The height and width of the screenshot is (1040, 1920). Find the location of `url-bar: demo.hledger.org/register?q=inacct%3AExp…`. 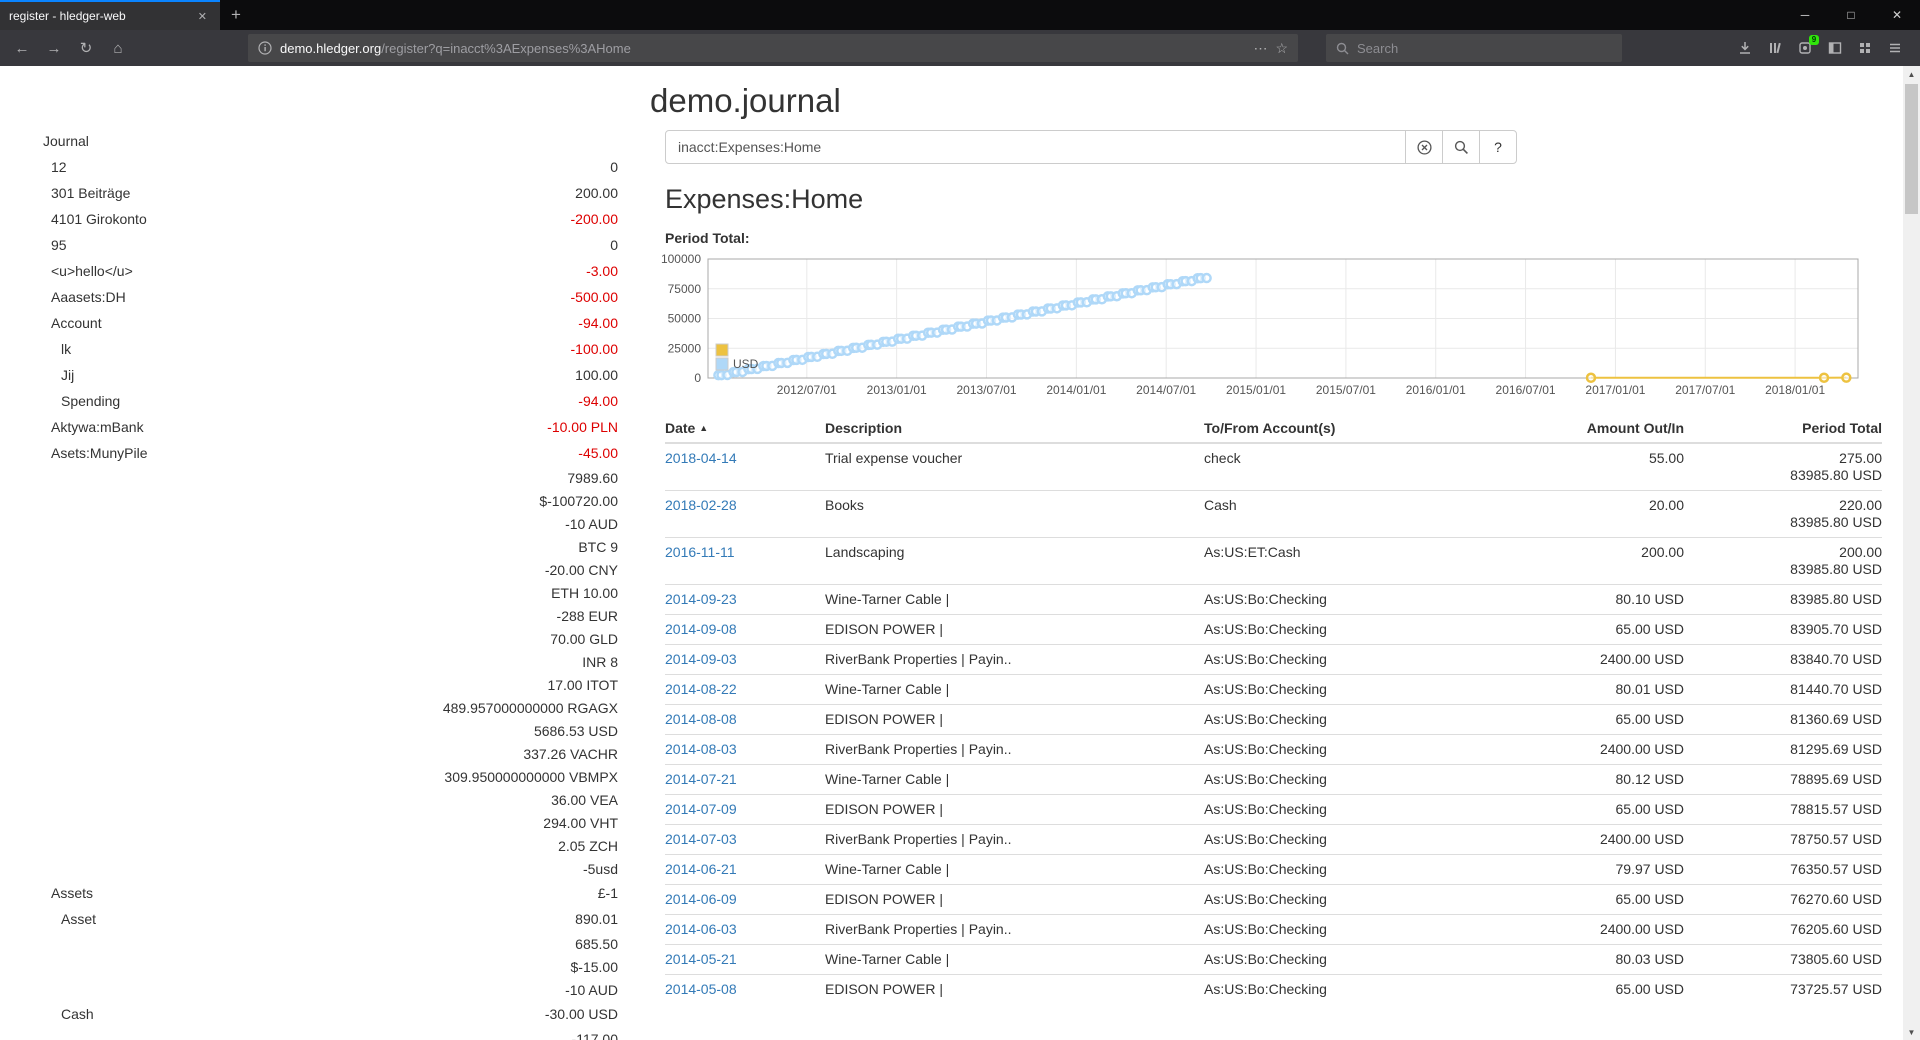

url-bar: demo.hledger.org/register?q=inacct%3AExp… is located at coordinates (773, 48).